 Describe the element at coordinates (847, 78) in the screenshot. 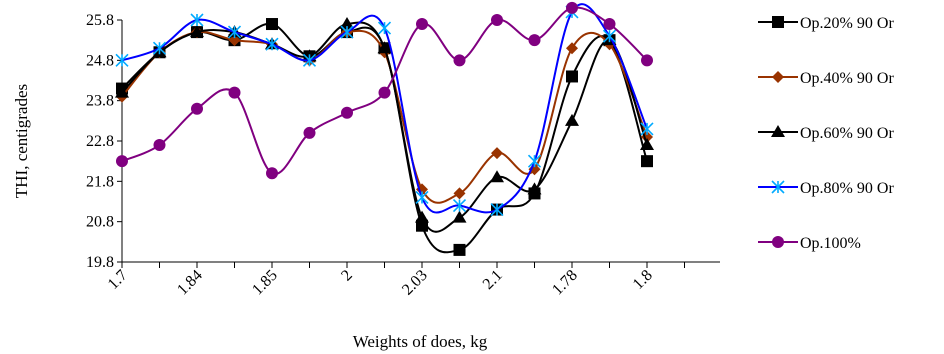

I see `legend-label: Op.40% 90 Or` at that location.